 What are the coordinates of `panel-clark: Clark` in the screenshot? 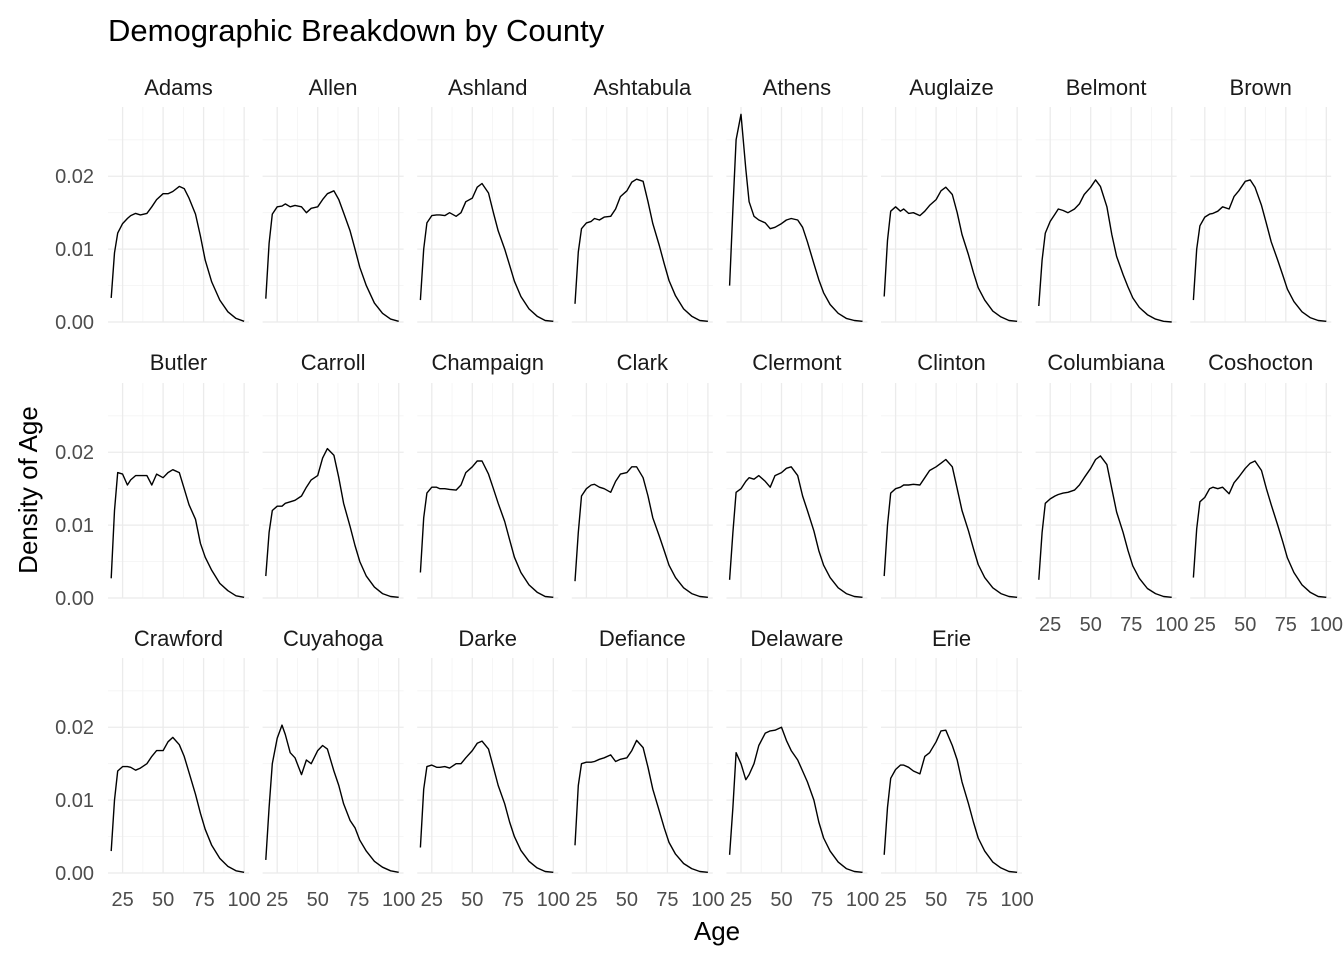 It's located at (642, 474).